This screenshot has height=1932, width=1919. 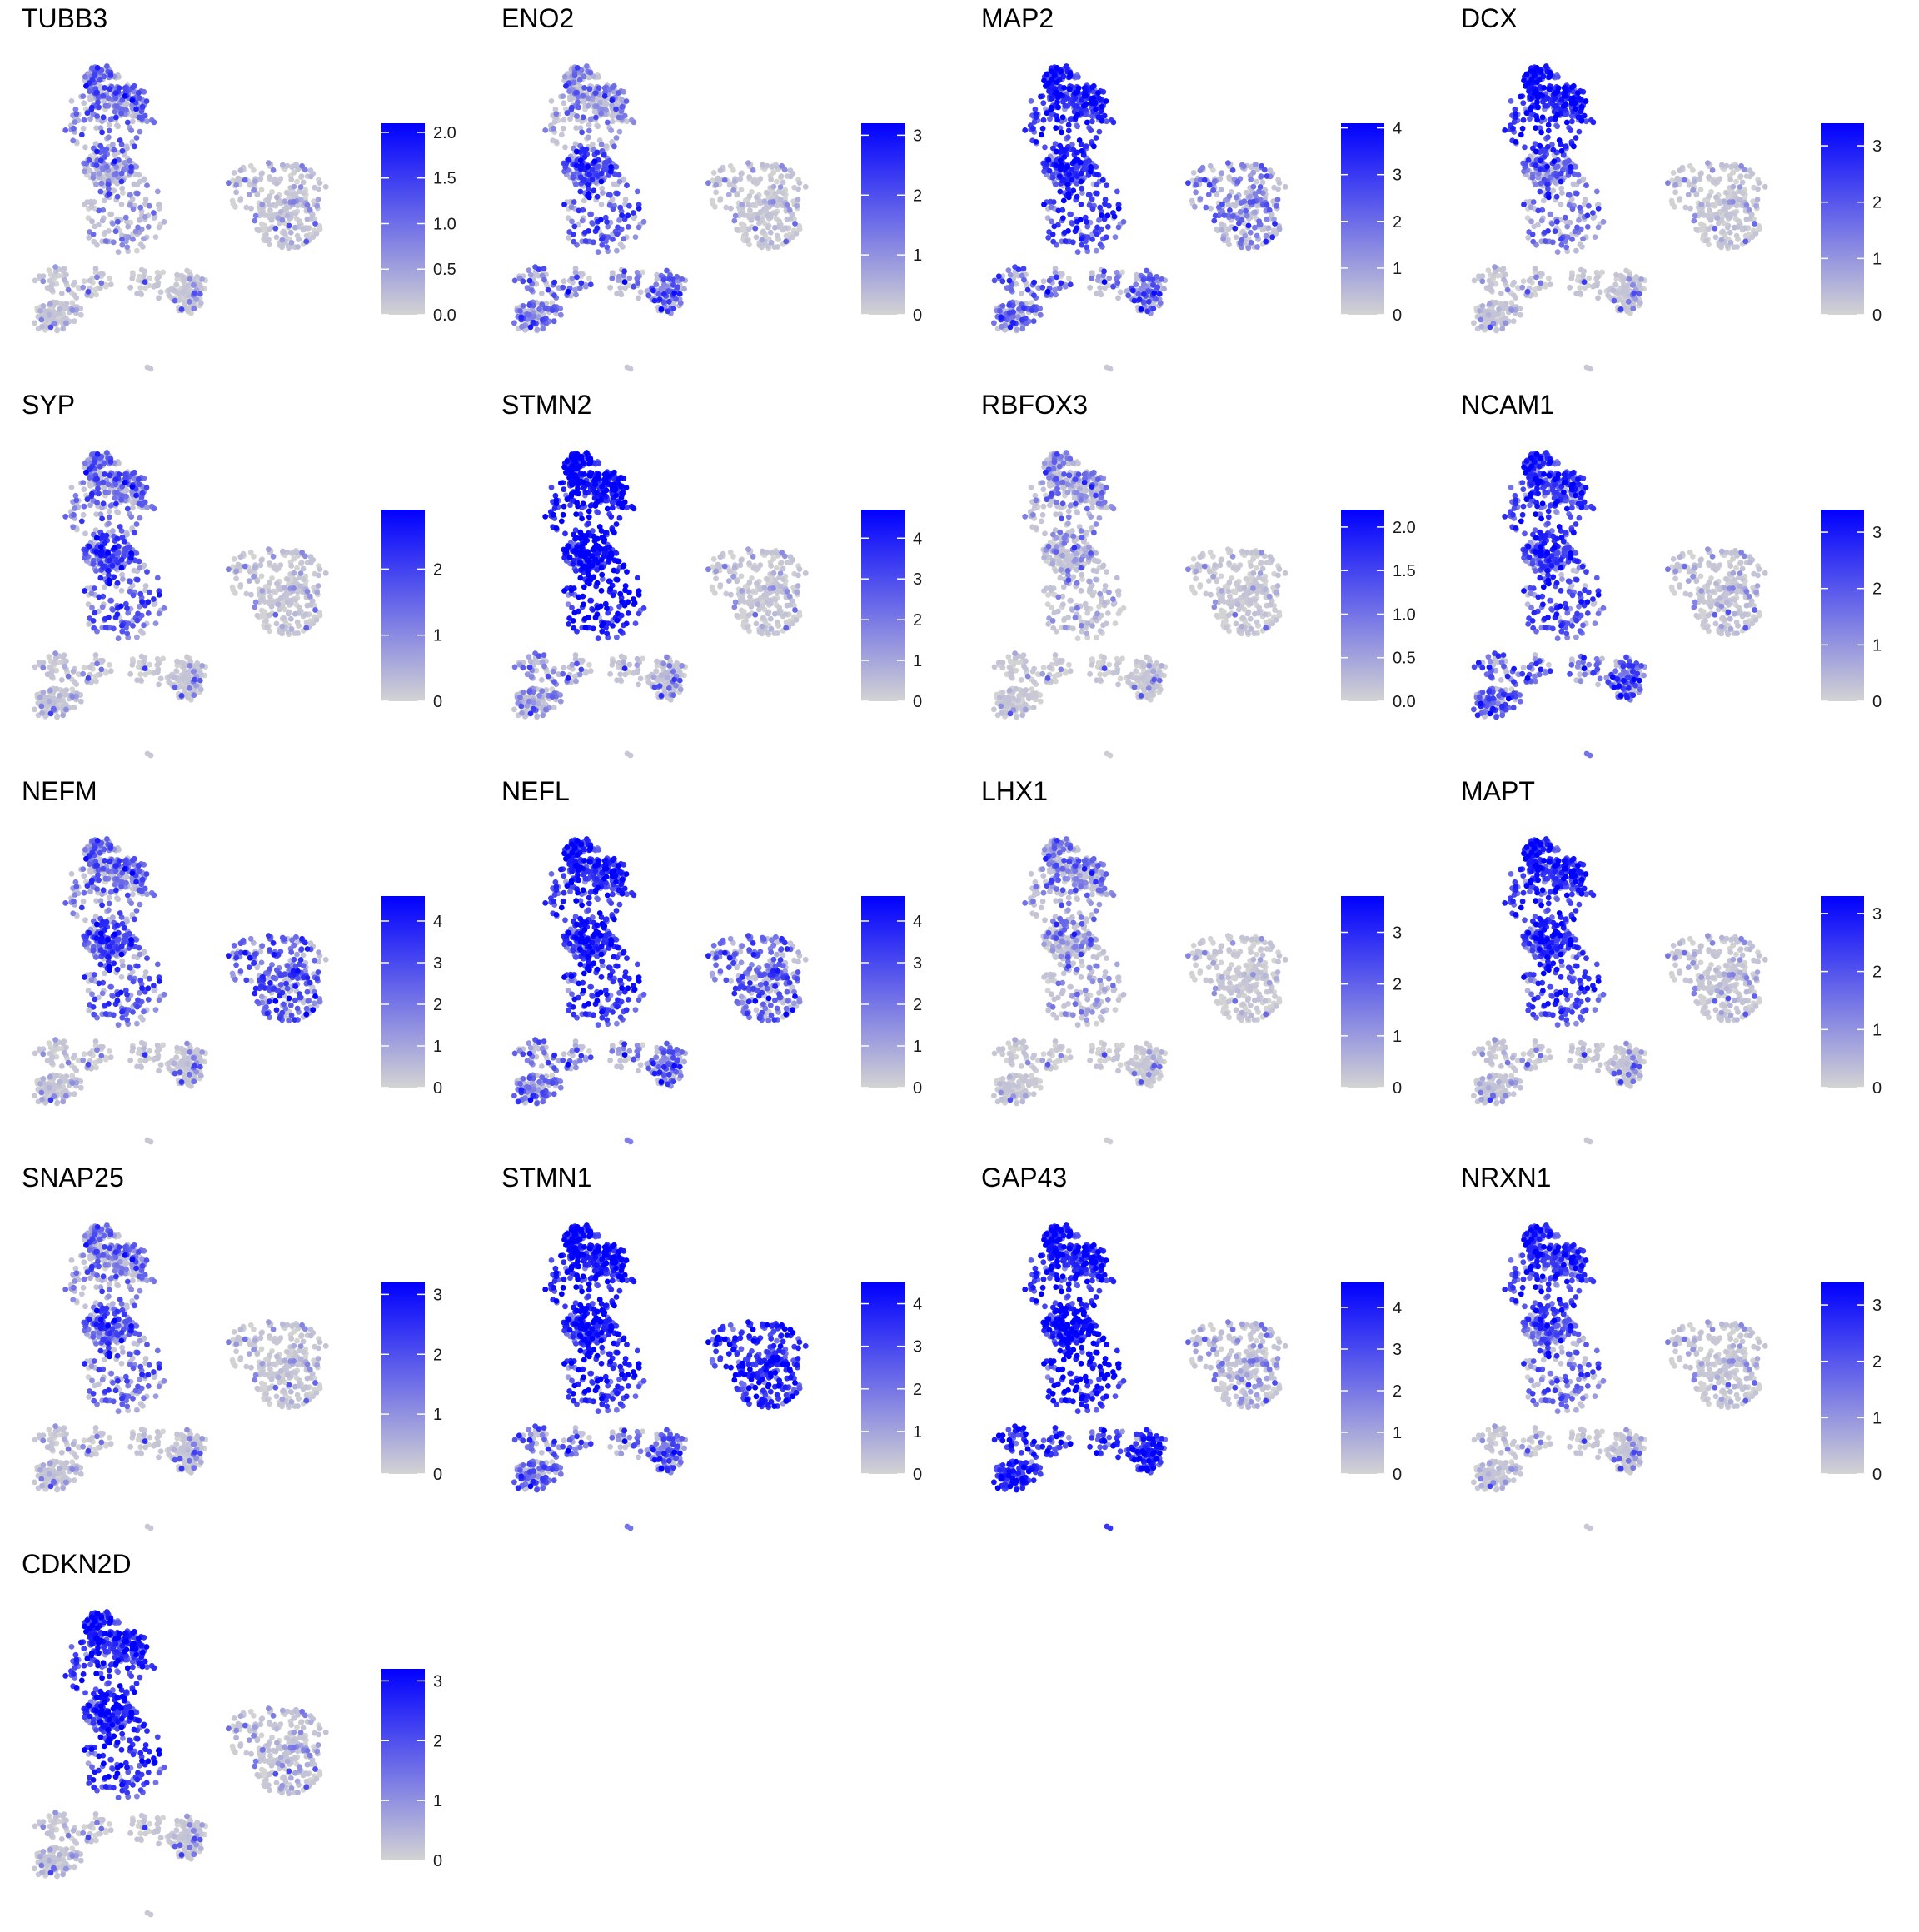 I want to click on colorbar, so click(x=883, y=219).